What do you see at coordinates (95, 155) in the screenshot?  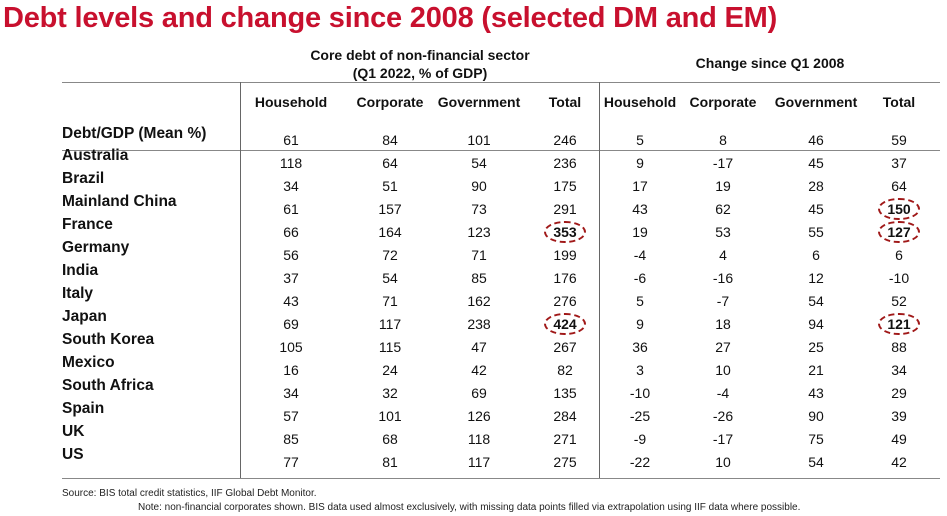 I see `row-label: Australia` at bounding box center [95, 155].